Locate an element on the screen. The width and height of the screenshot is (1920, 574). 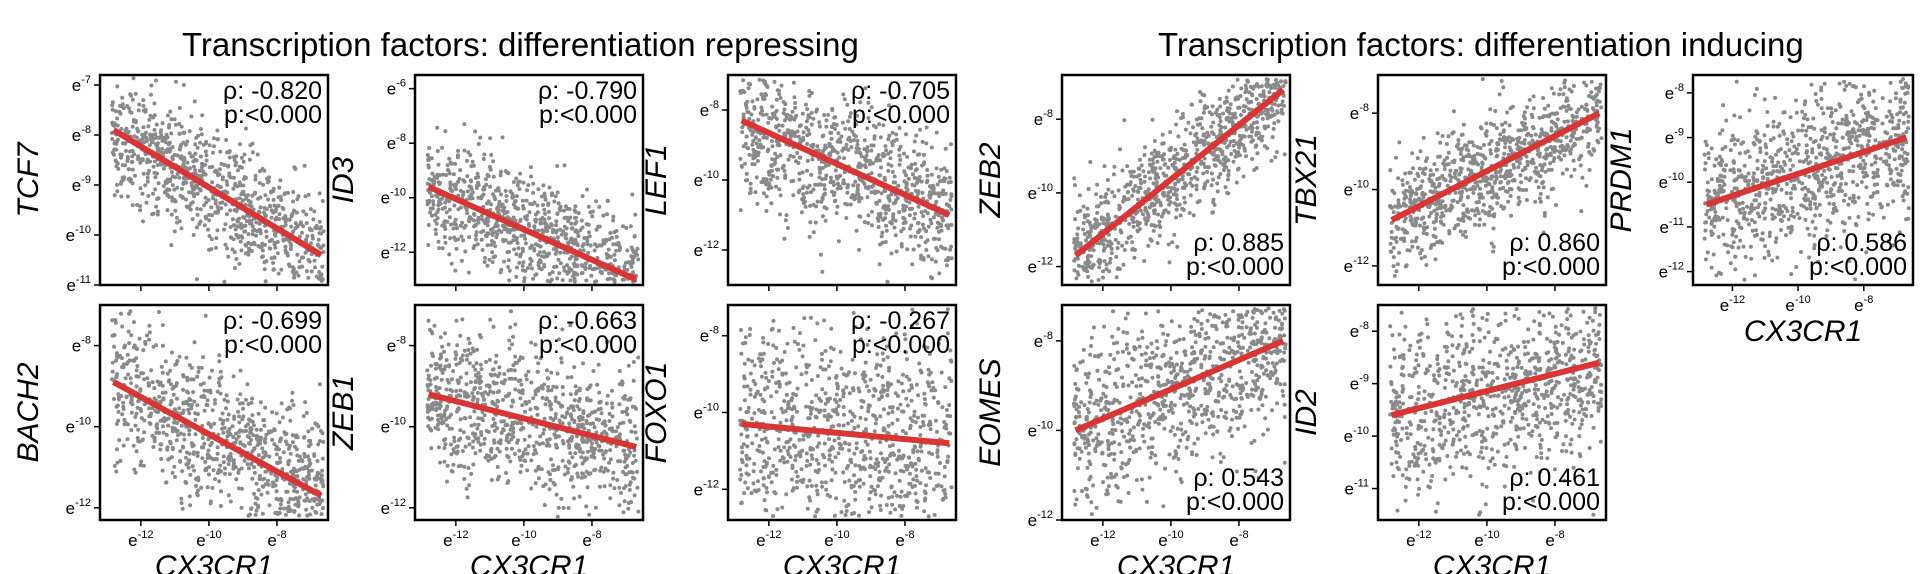
rho-value: ρ: -0.663 is located at coordinates (587, 321).